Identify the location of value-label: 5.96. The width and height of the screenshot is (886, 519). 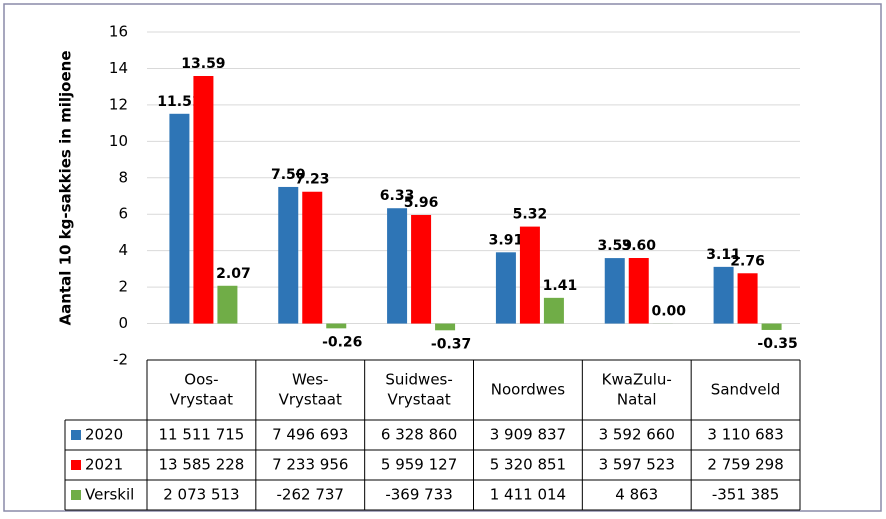
(421, 203).